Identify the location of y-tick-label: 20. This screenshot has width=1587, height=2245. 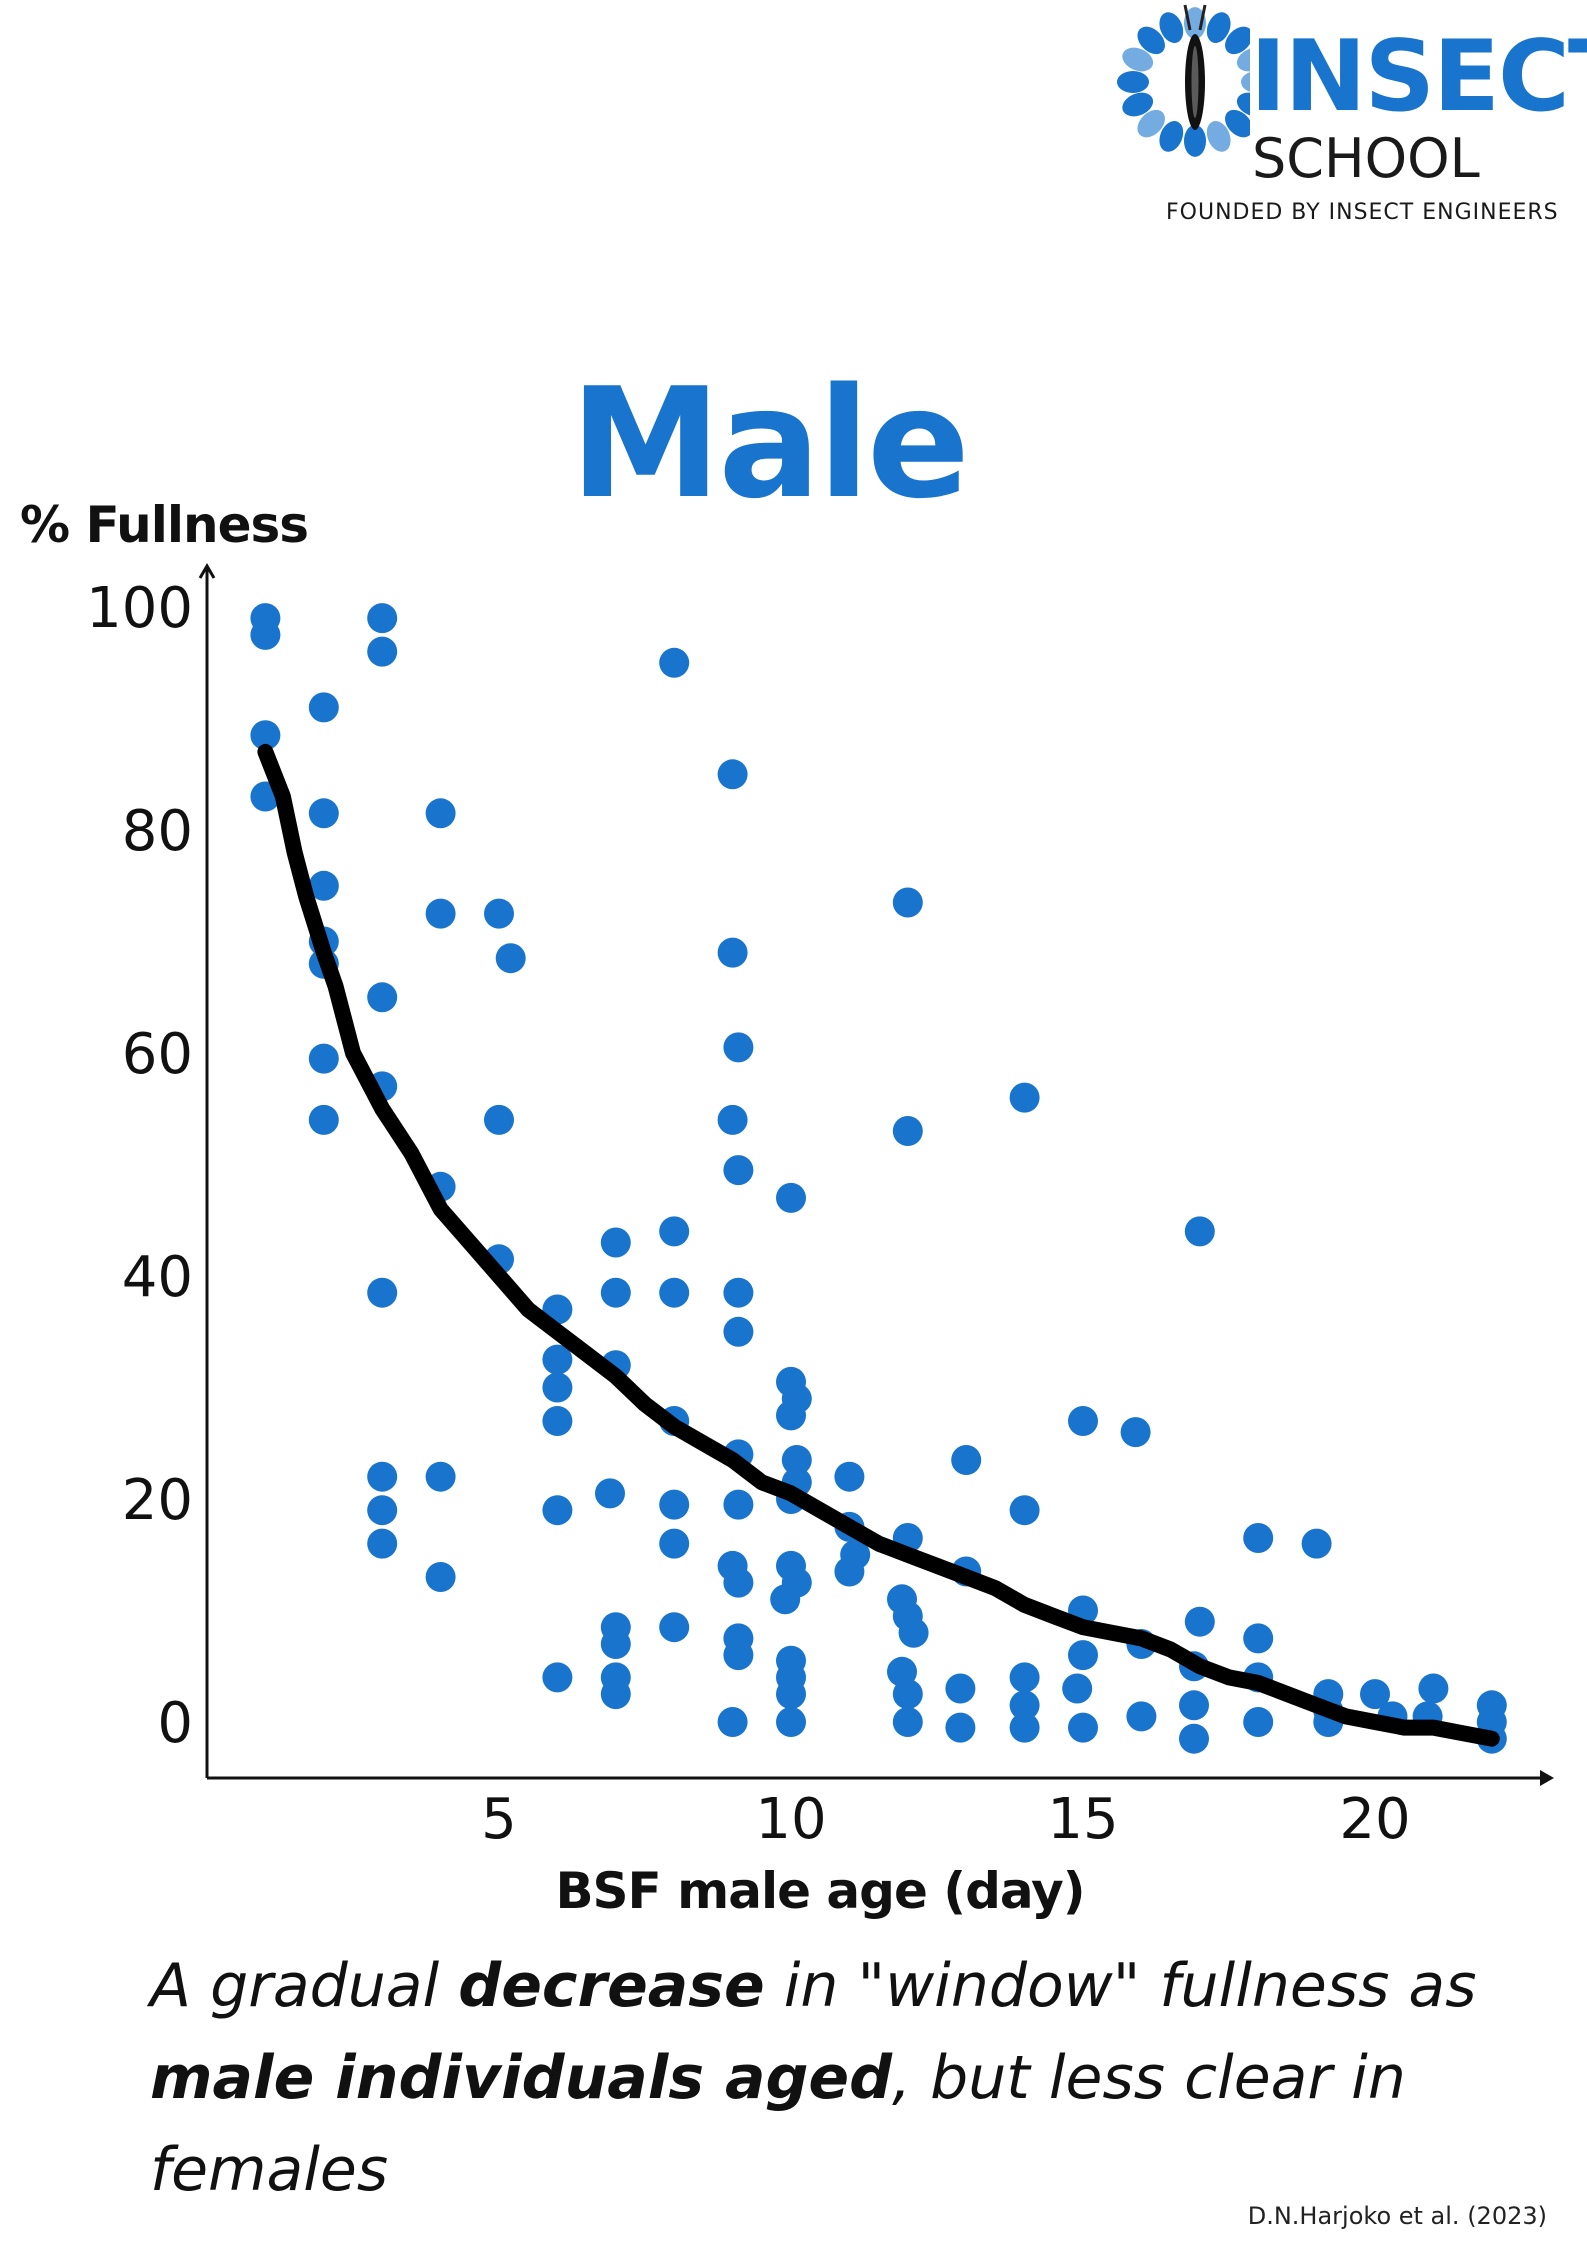
(157, 1500).